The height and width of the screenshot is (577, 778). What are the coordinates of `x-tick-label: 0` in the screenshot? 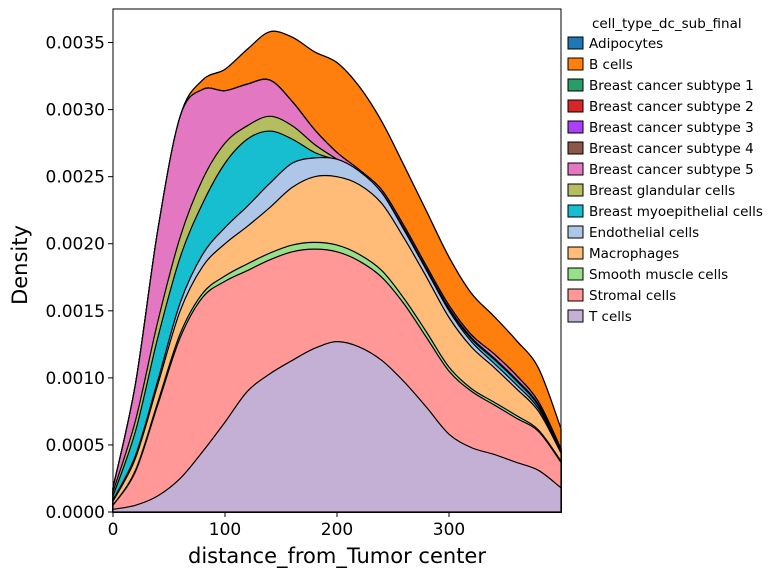 It's located at (113, 530).